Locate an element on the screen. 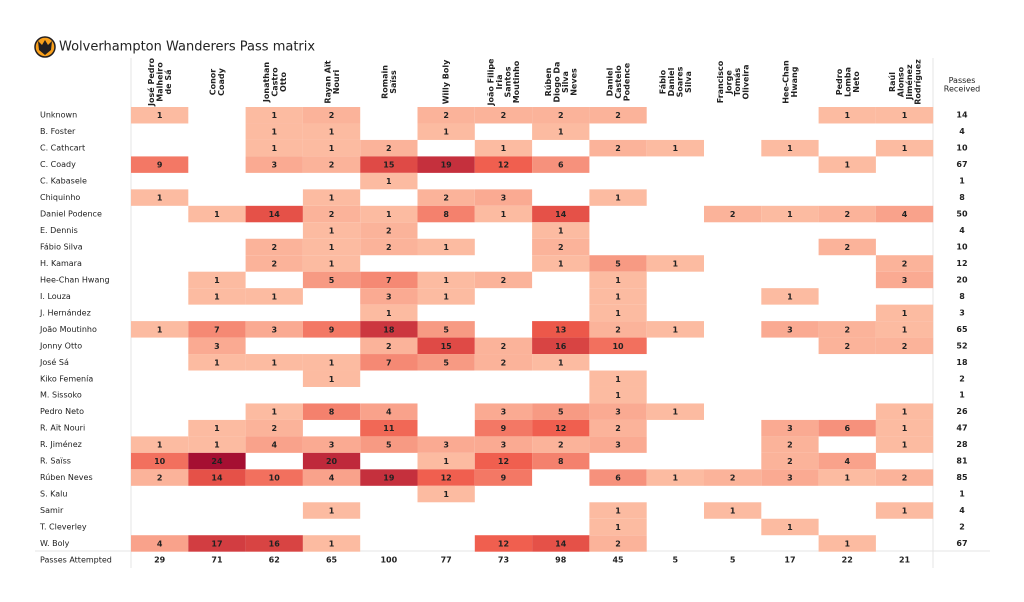  cell-label: 7 is located at coordinates (217, 329).